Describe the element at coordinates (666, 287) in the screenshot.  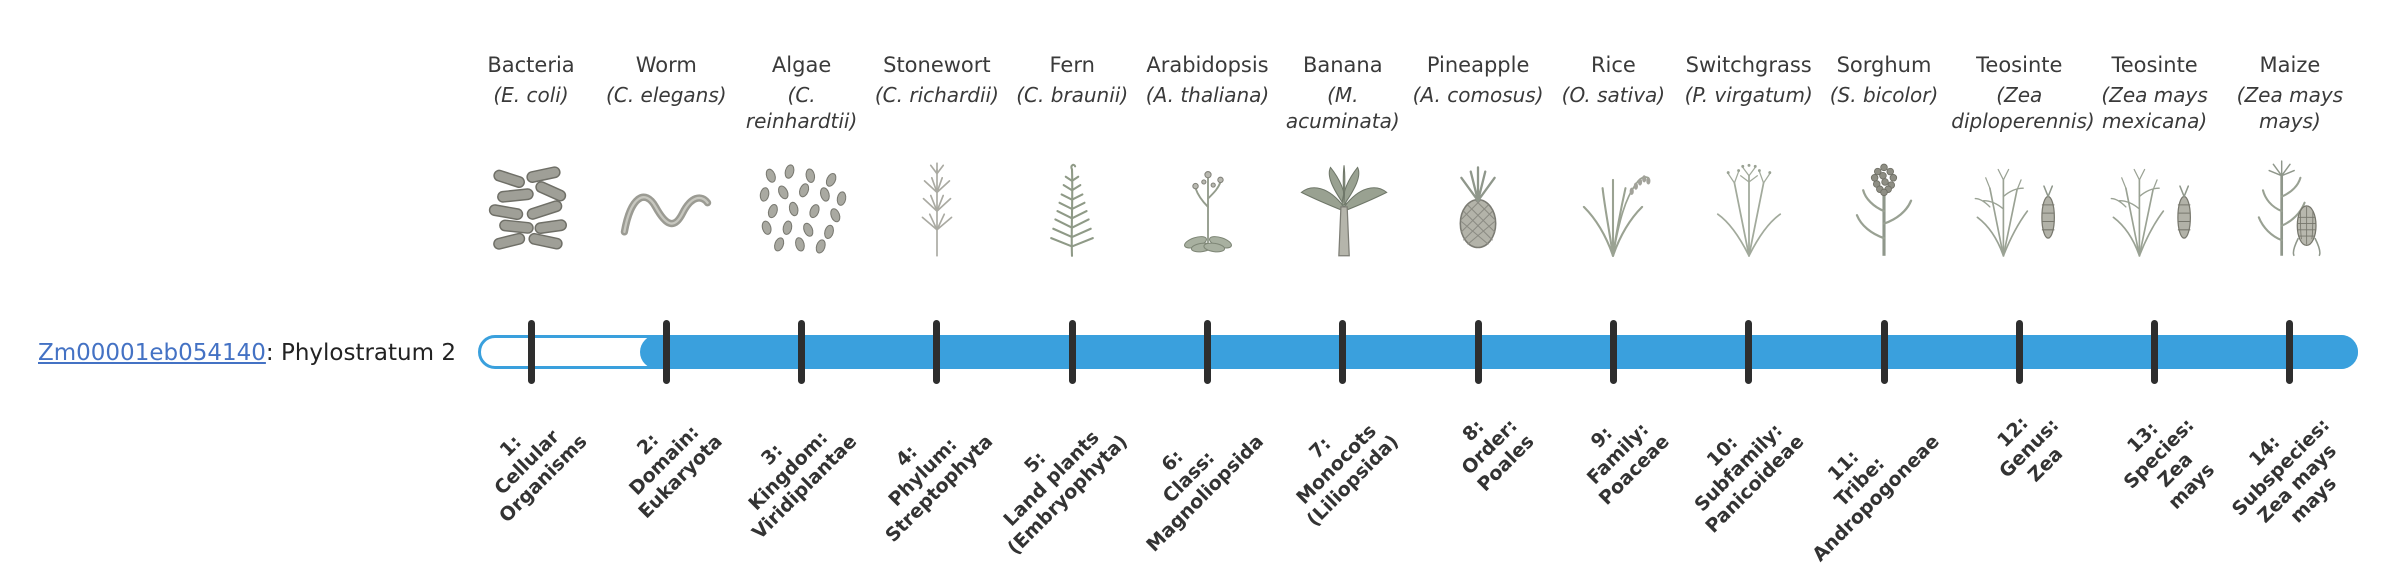
I see `organism-column: Worm (C. elegans) 2: Domain: Eukaryota` at that location.